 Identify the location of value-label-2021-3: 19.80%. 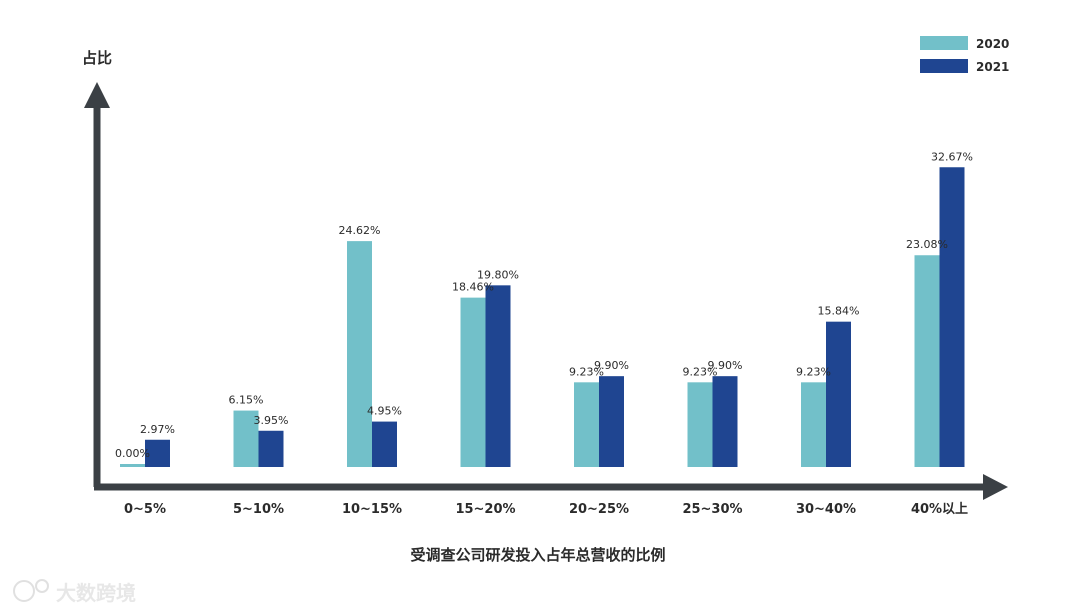
(498, 274).